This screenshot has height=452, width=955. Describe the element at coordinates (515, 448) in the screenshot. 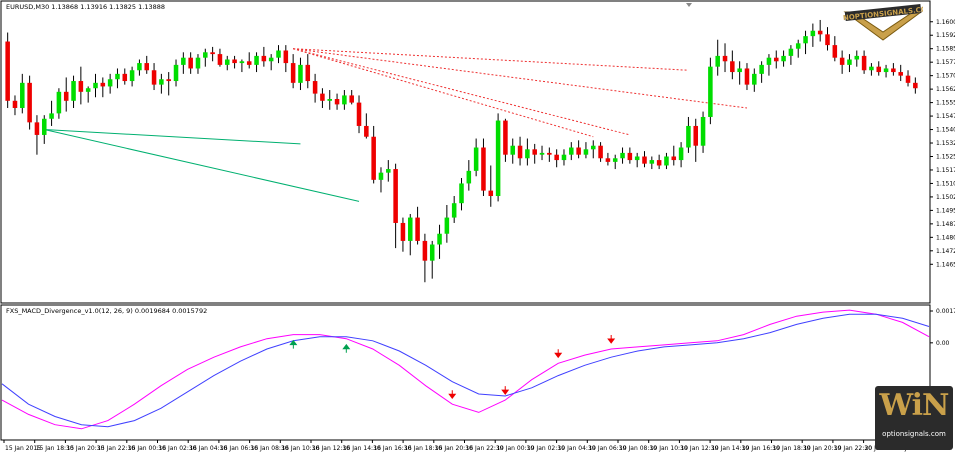

I see `x-tick-label: 19 Jan 00:30` at that location.